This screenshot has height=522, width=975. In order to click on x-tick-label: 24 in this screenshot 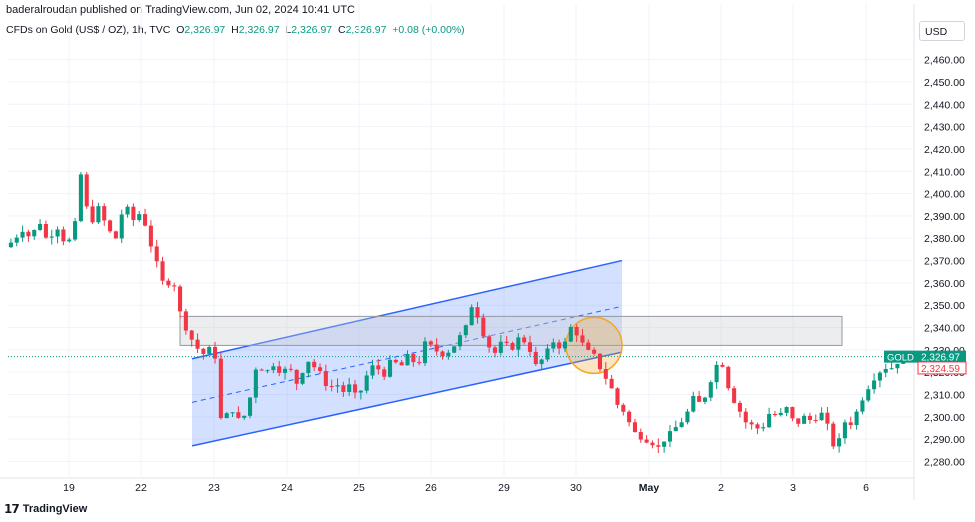, I will do `click(287, 488)`.